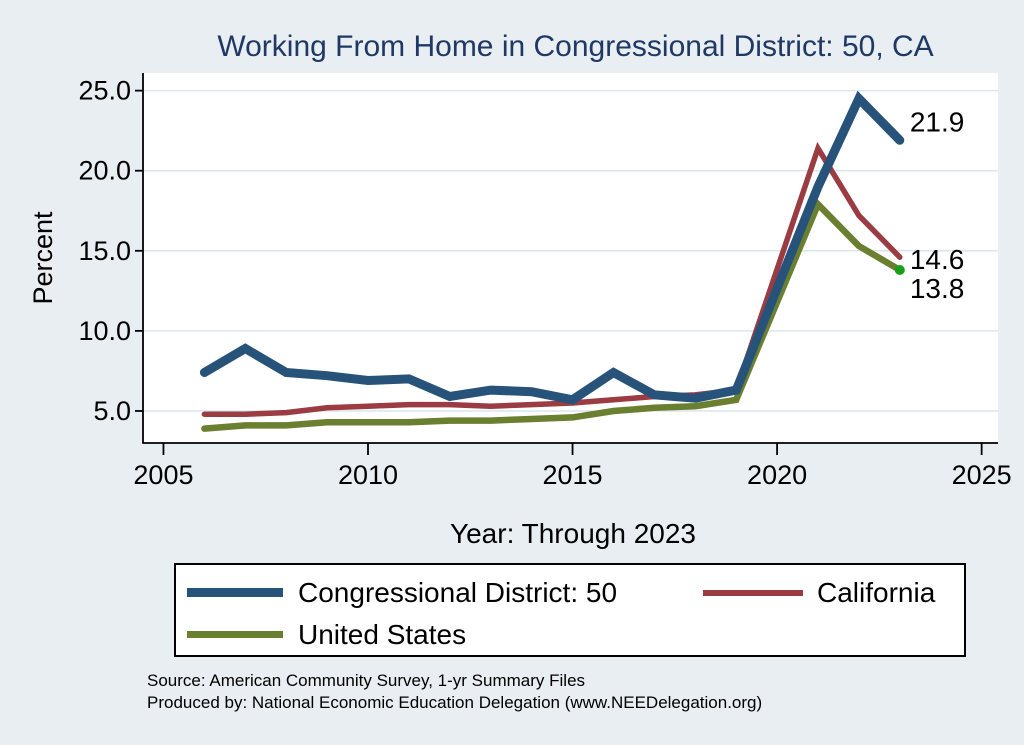 This screenshot has height=745, width=1024. I want to click on y-tick-label-25.0: 25.0, so click(104, 91).